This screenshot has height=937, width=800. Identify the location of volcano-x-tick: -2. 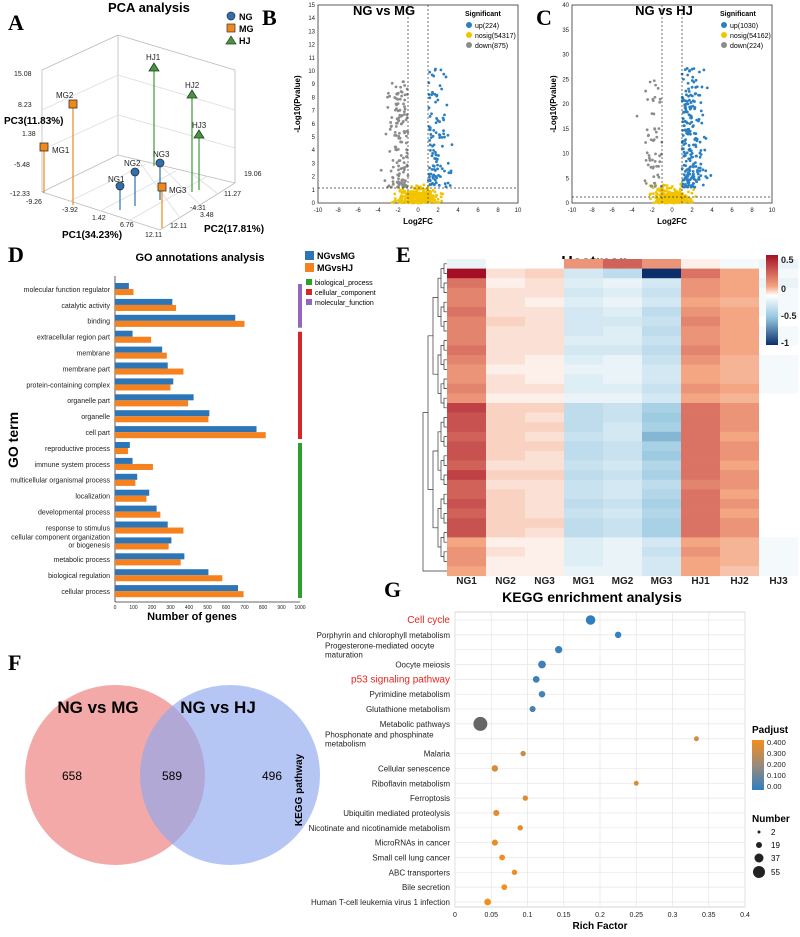
(398, 211).